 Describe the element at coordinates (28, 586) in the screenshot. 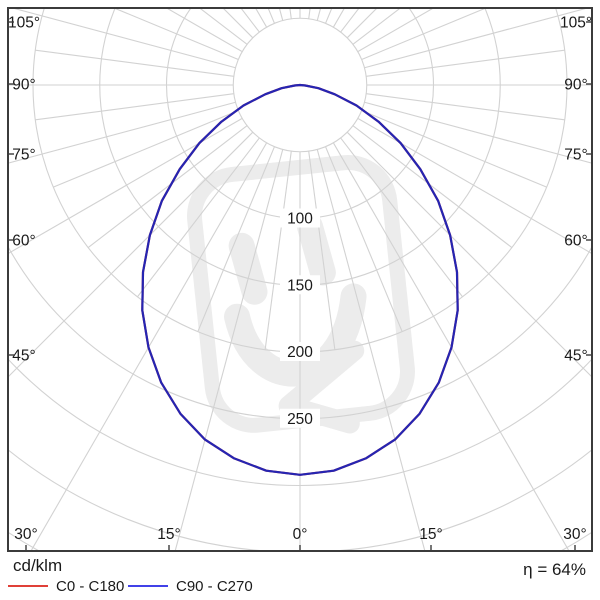

I see `legend-swatch-c0-red-line` at that location.